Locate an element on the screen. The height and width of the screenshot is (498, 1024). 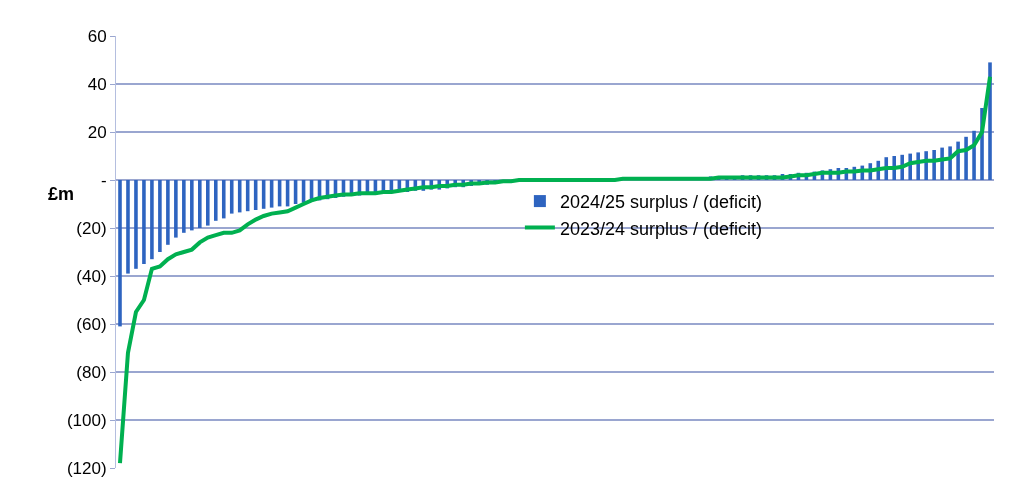
y-tick-label: (80) is located at coordinates (91, 372).